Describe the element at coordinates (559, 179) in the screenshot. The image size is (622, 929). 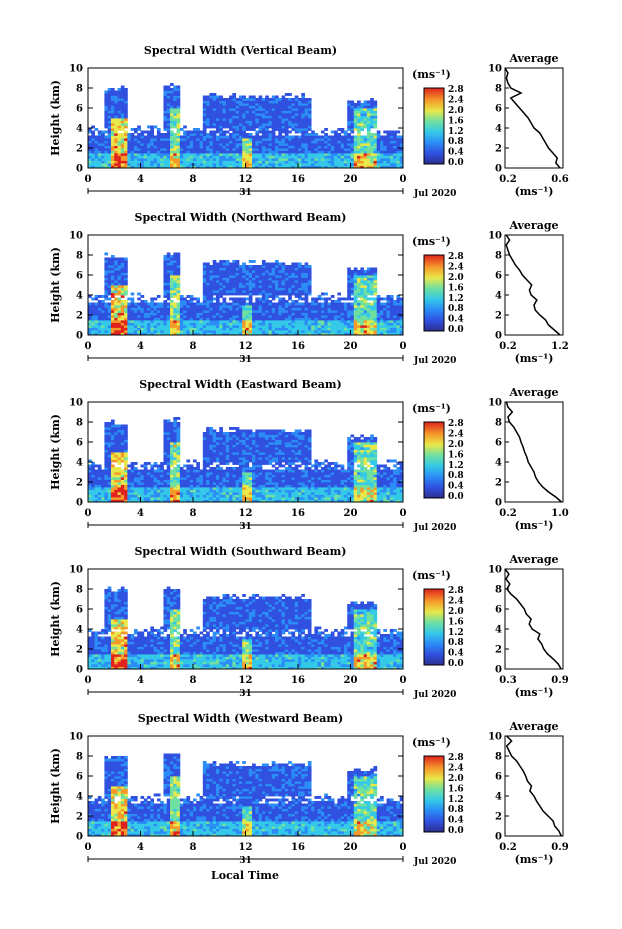
I see `avg-x-tick-label: 0.6` at that location.